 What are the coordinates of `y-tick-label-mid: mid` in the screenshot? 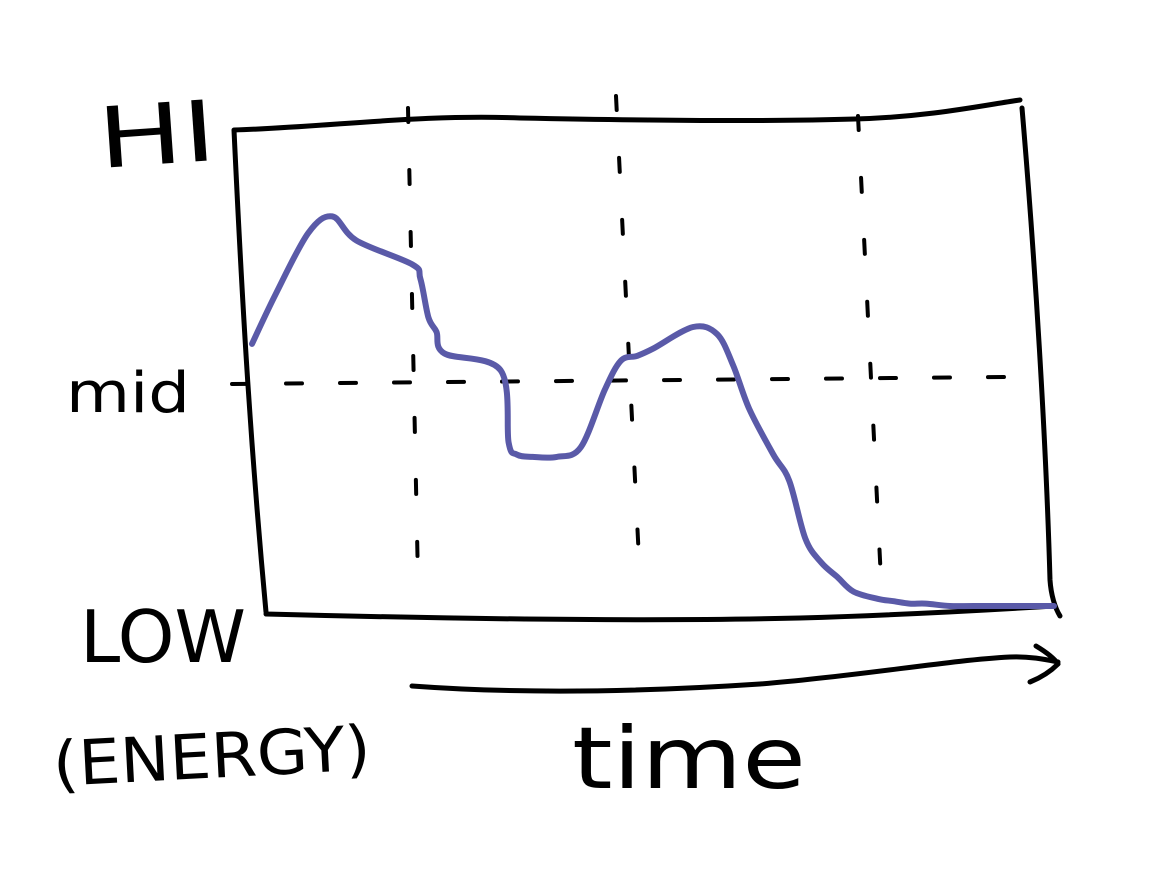 It's located at (128, 393).